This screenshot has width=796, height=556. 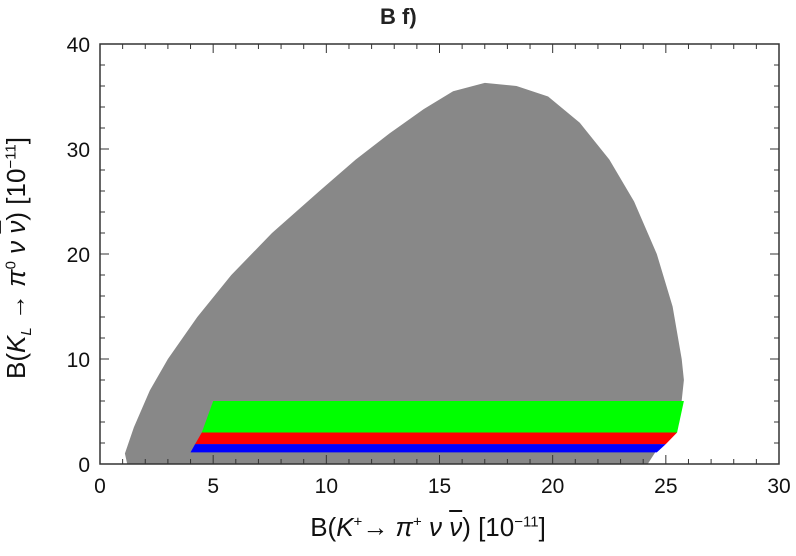 What do you see at coordinates (665, 486) in the screenshot?
I see `x-tick-label: 25` at bounding box center [665, 486].